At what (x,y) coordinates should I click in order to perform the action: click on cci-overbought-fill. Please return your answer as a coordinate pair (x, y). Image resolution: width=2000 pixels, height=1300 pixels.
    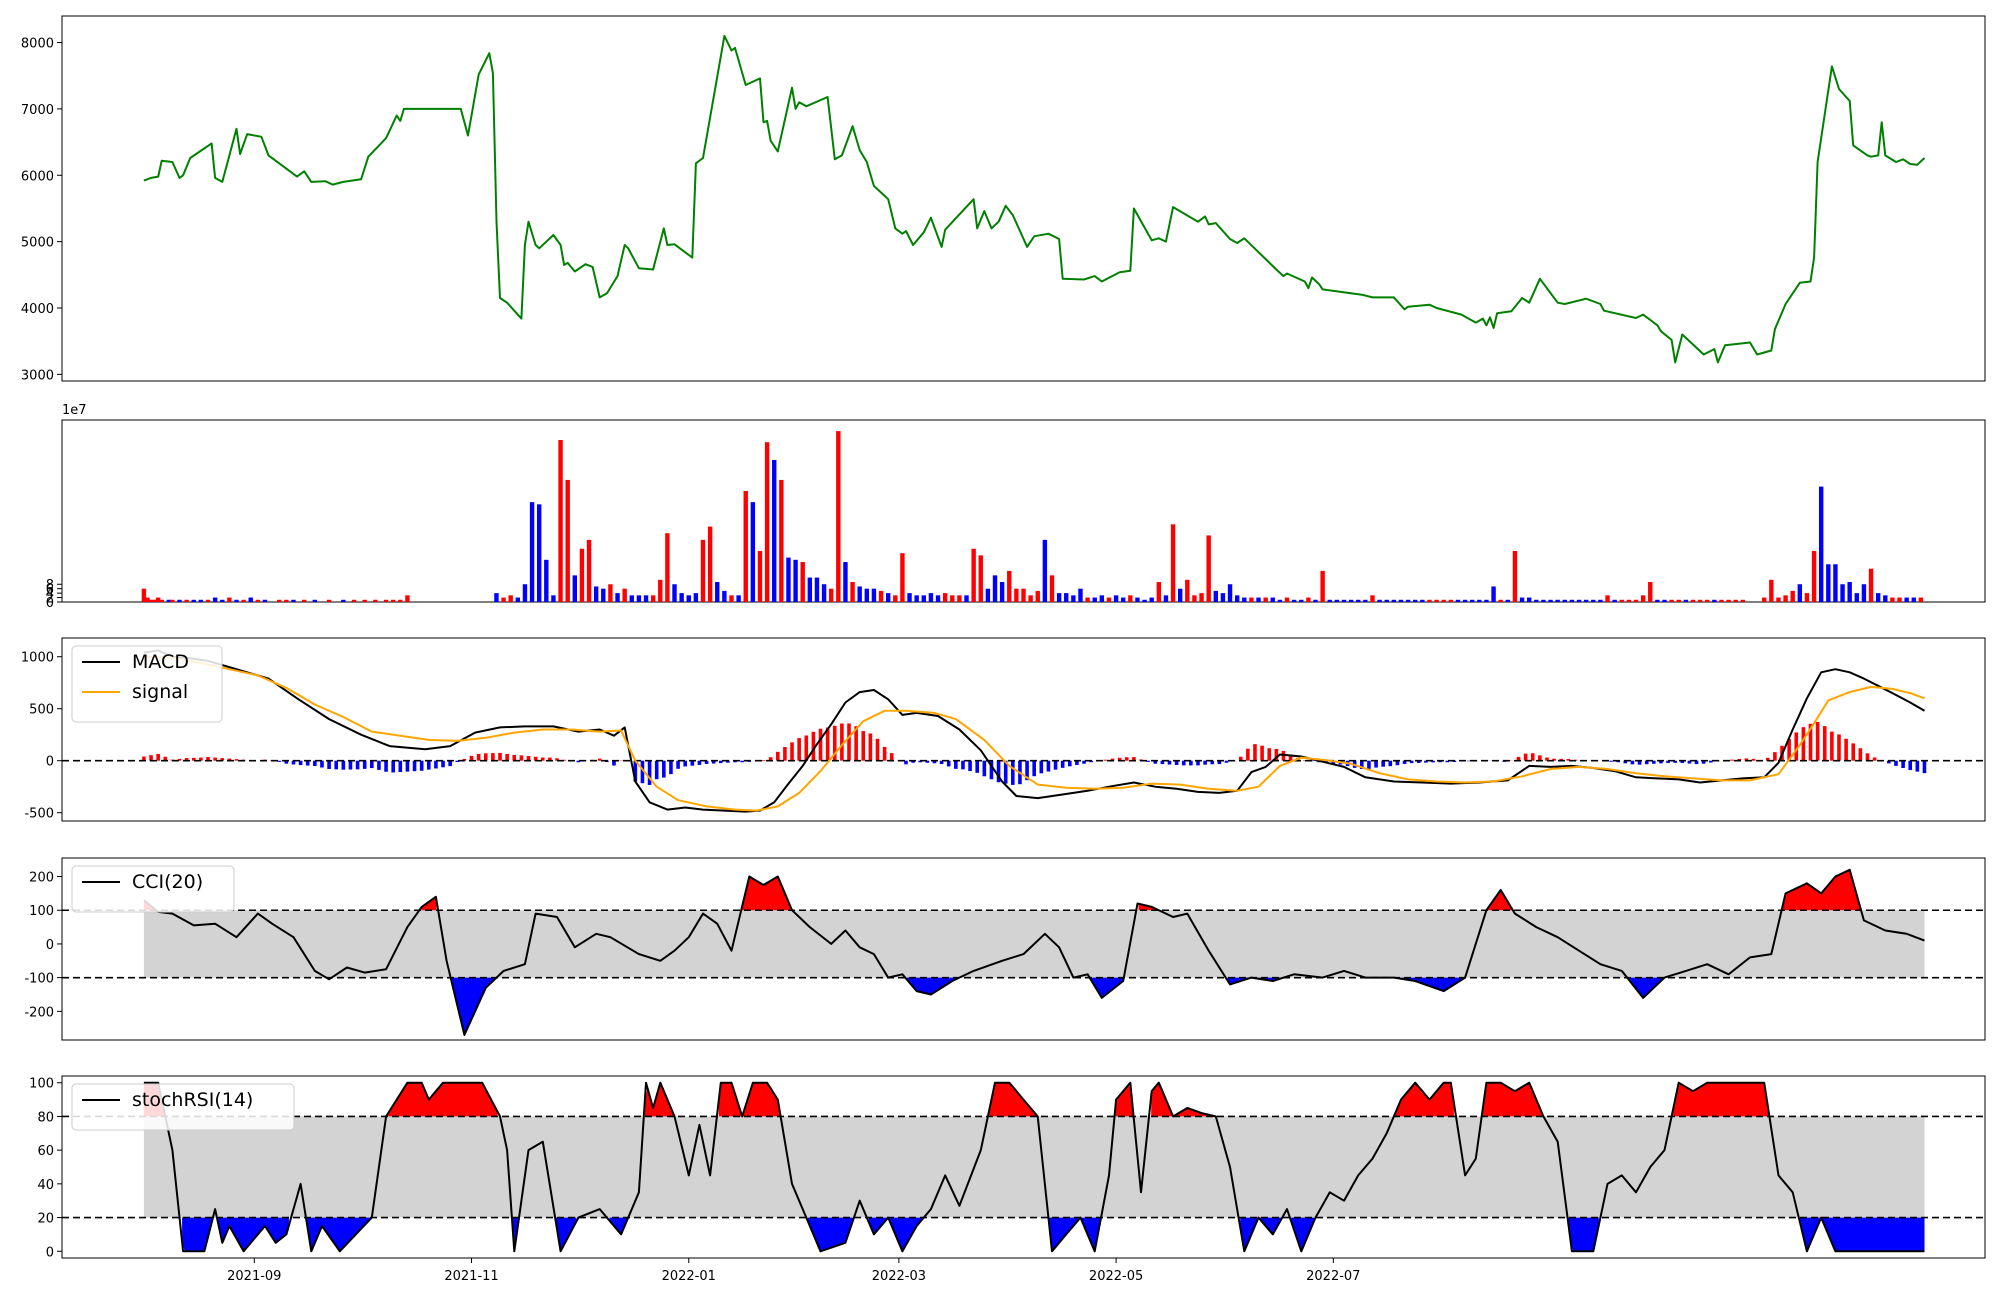
    Looking at the image, I should click on (429, 904).